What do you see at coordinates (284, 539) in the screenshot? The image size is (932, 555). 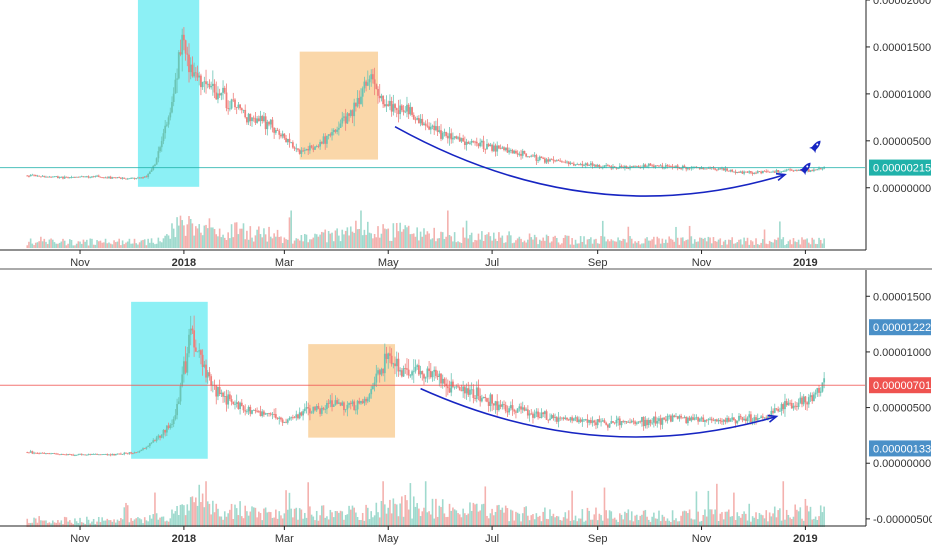 I see `x-tick-label: Mar` at bounding box center [284, 539].